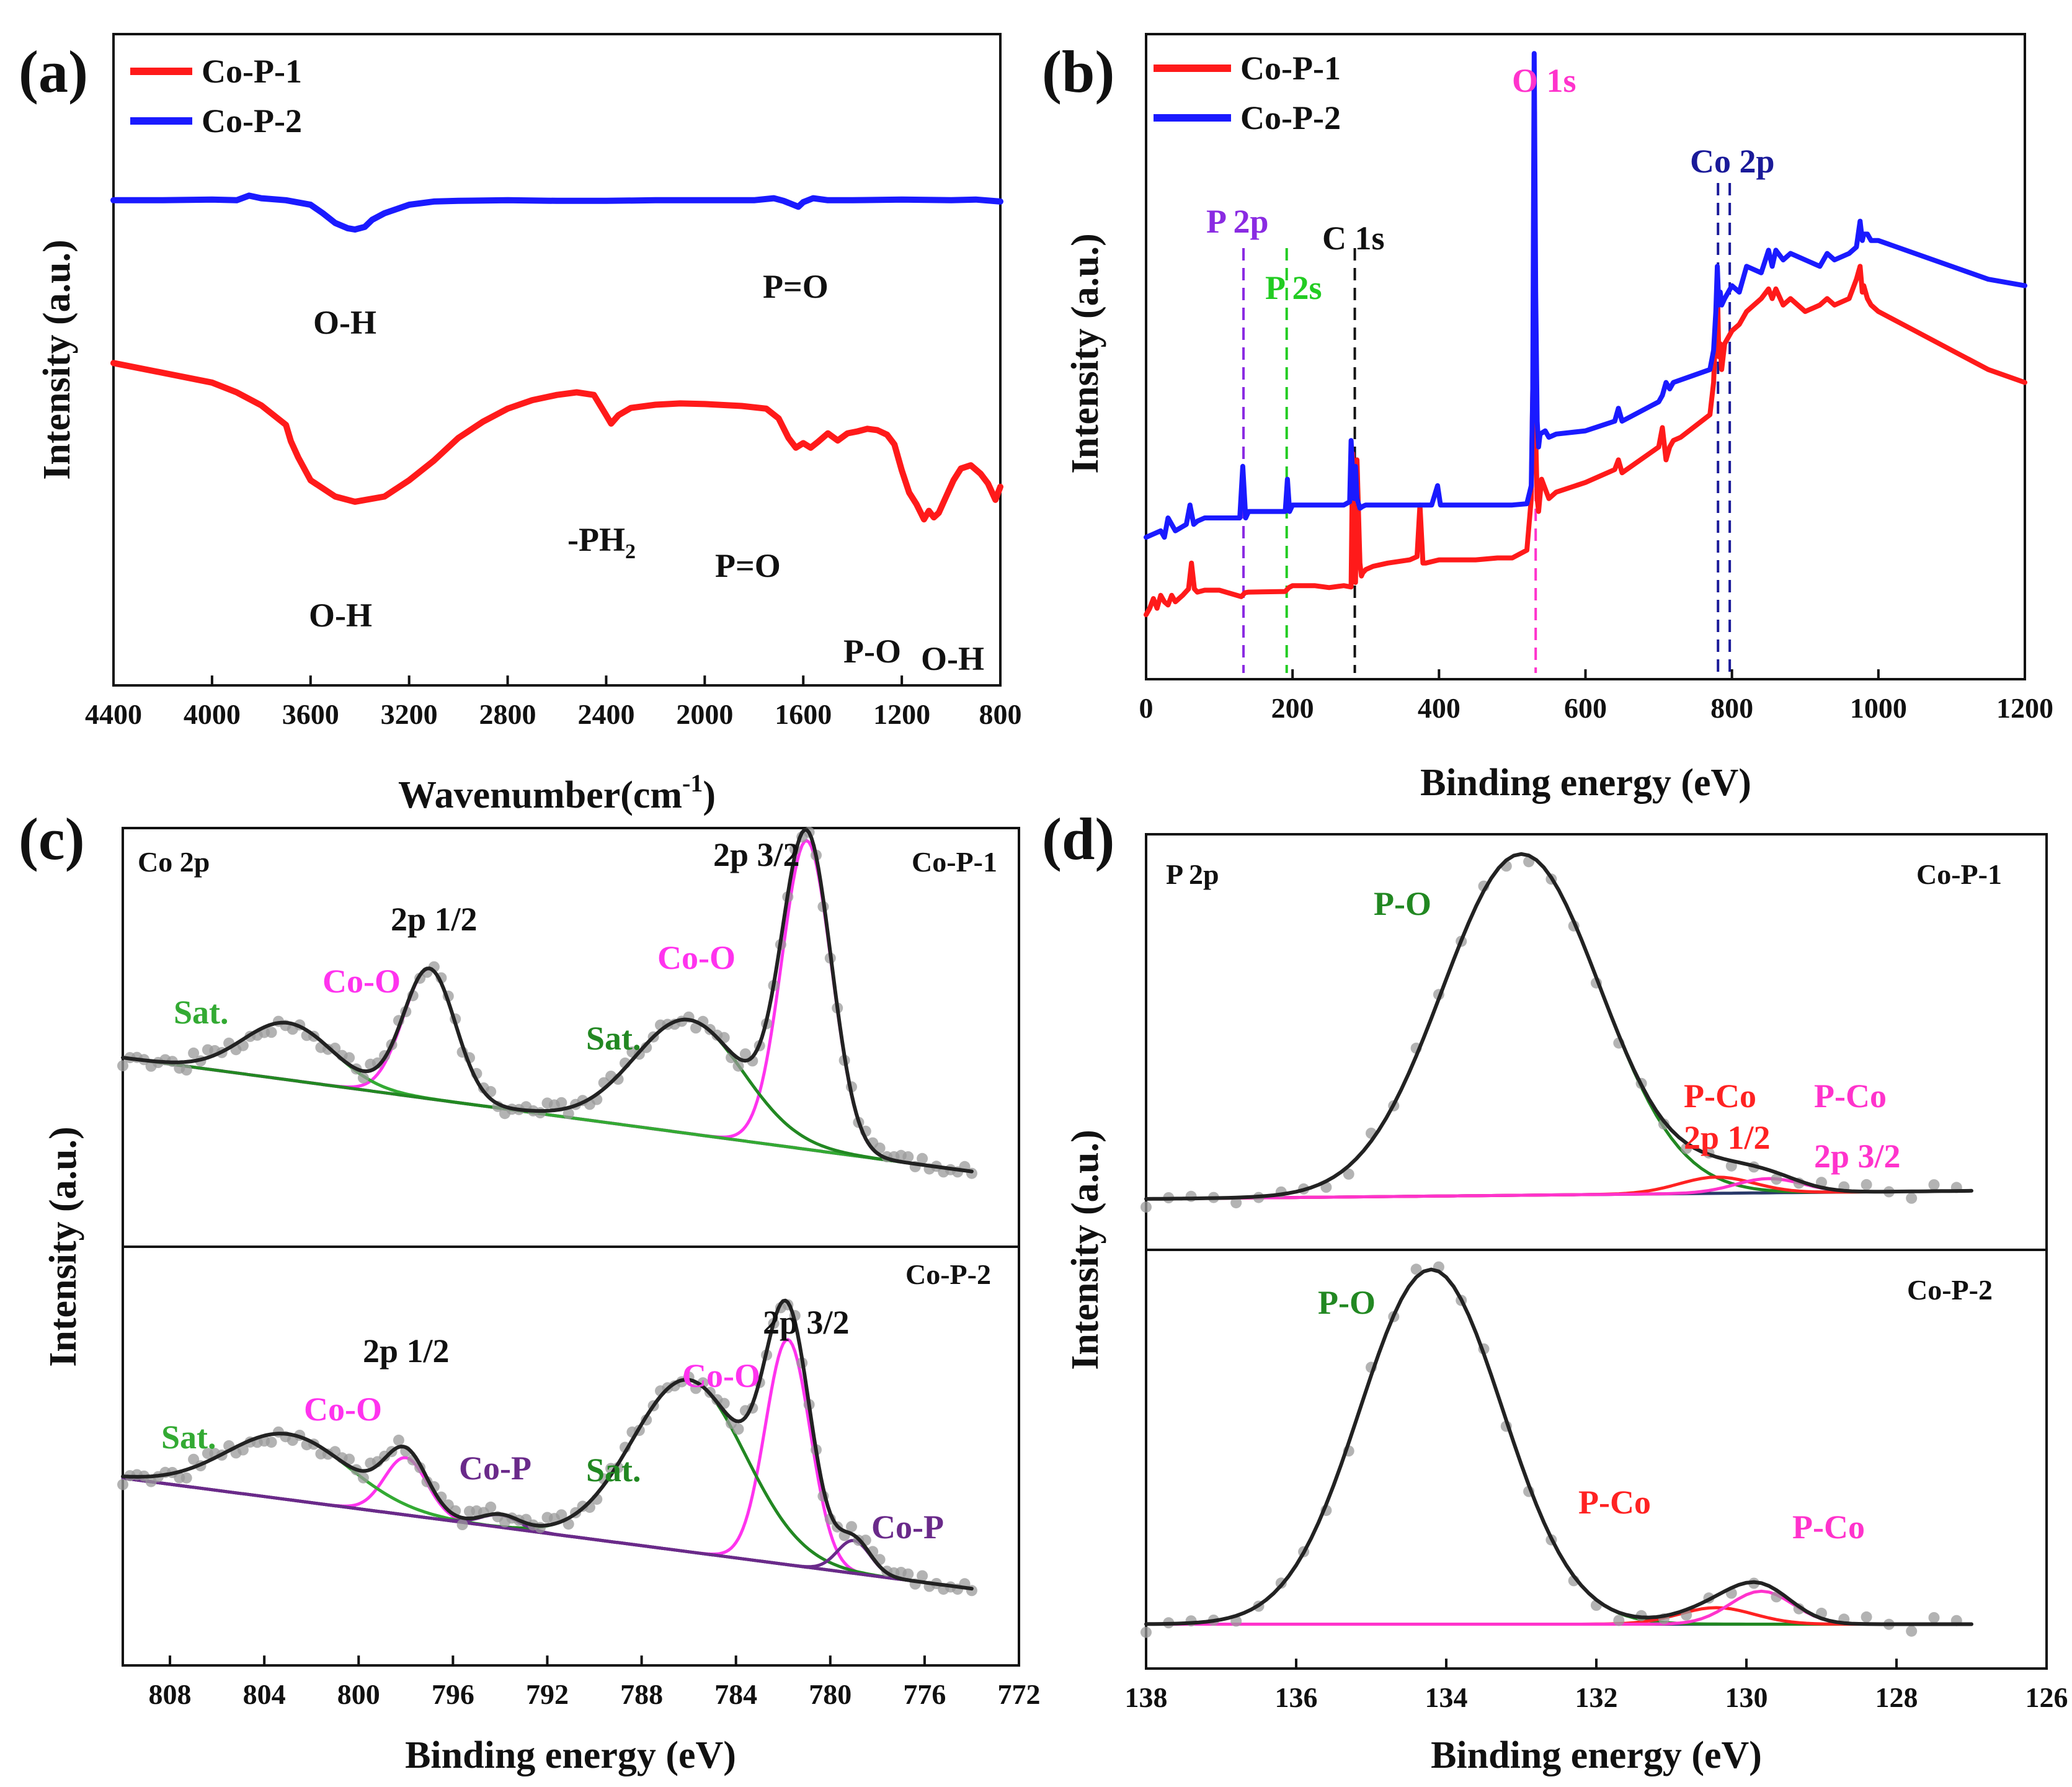 The width and height of the screenshot is (2072, 1787). What do you see at coordinates (406, 1351) in the screenshot?
I see `panel-c-2p12-bottom: 2p 1/2` at bounding box center [406, 1351].